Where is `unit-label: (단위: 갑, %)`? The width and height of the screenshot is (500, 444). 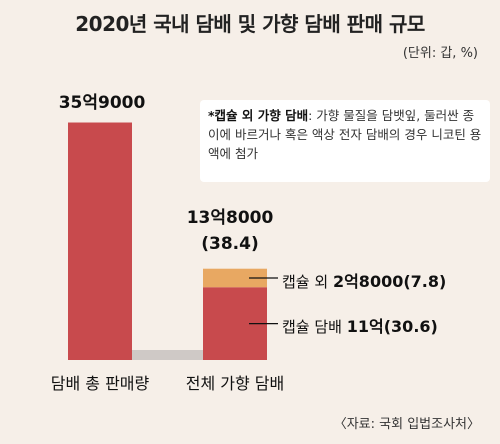
unit-label: (단위: 갑, %) is located at coordinates (440, 53).